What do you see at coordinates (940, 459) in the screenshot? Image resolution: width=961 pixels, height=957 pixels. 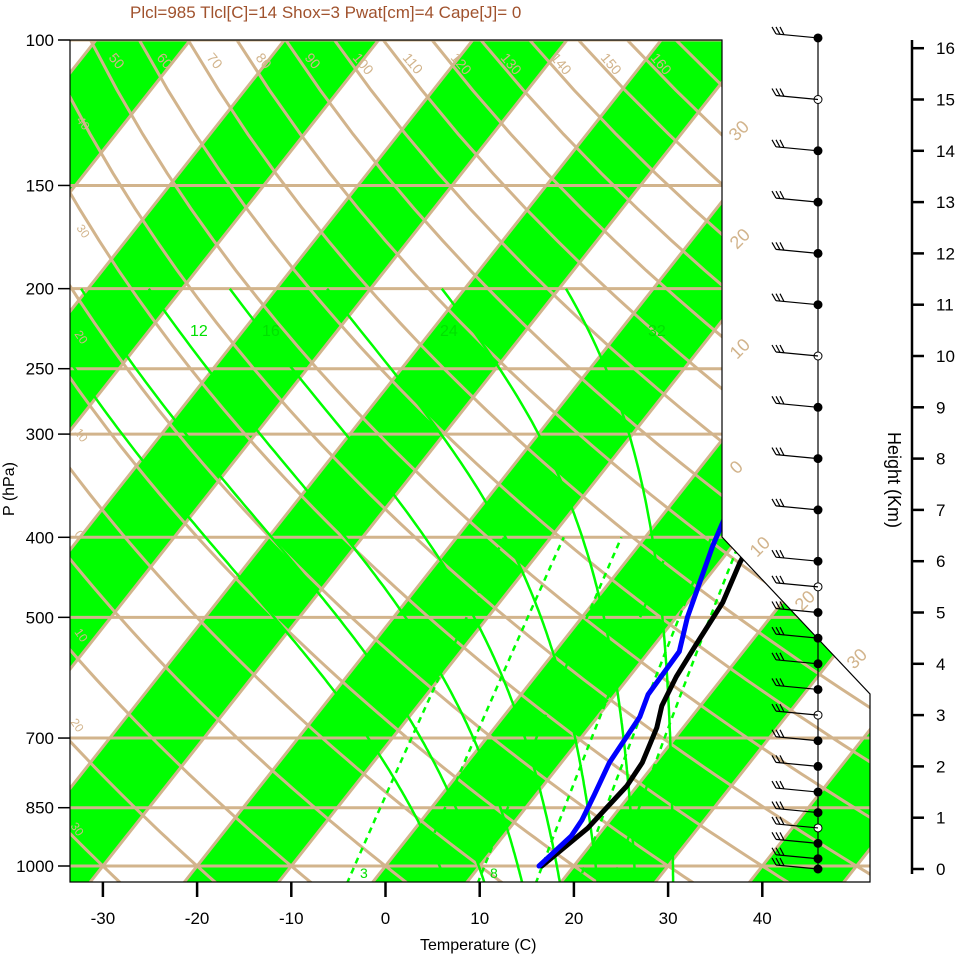 I see `height-tick-label: 8` at bounding box center [940, 459].